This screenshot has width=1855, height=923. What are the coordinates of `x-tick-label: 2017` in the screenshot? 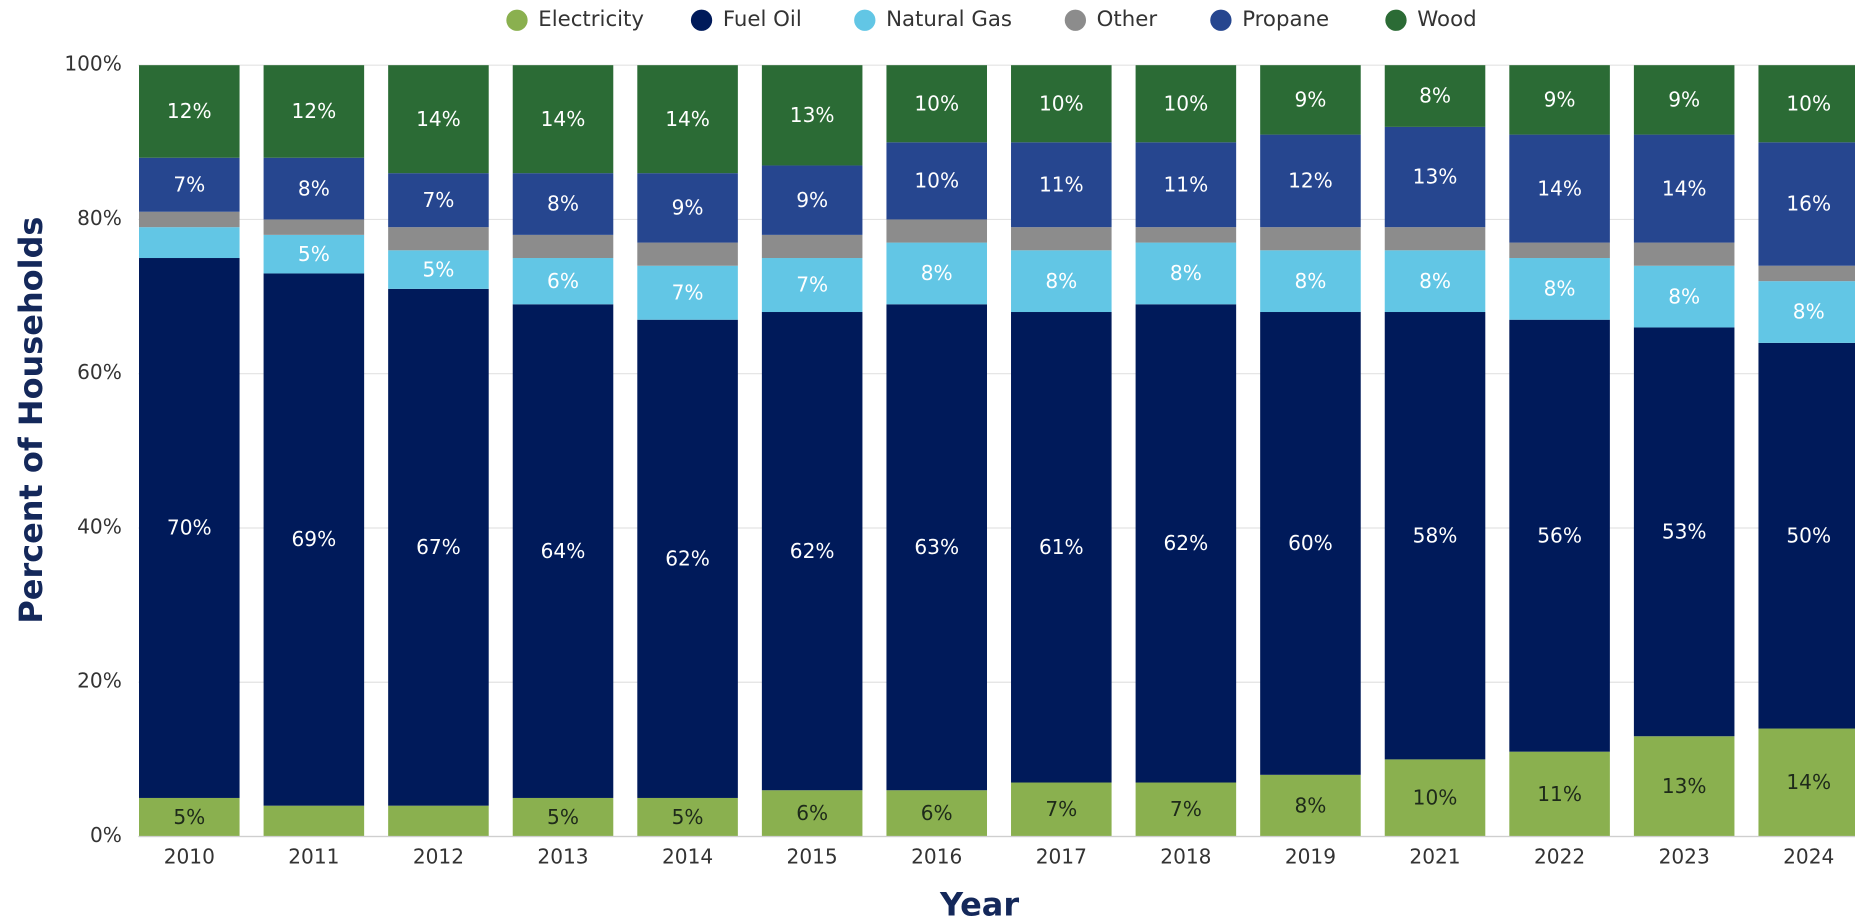 It's located at (1061, 856).